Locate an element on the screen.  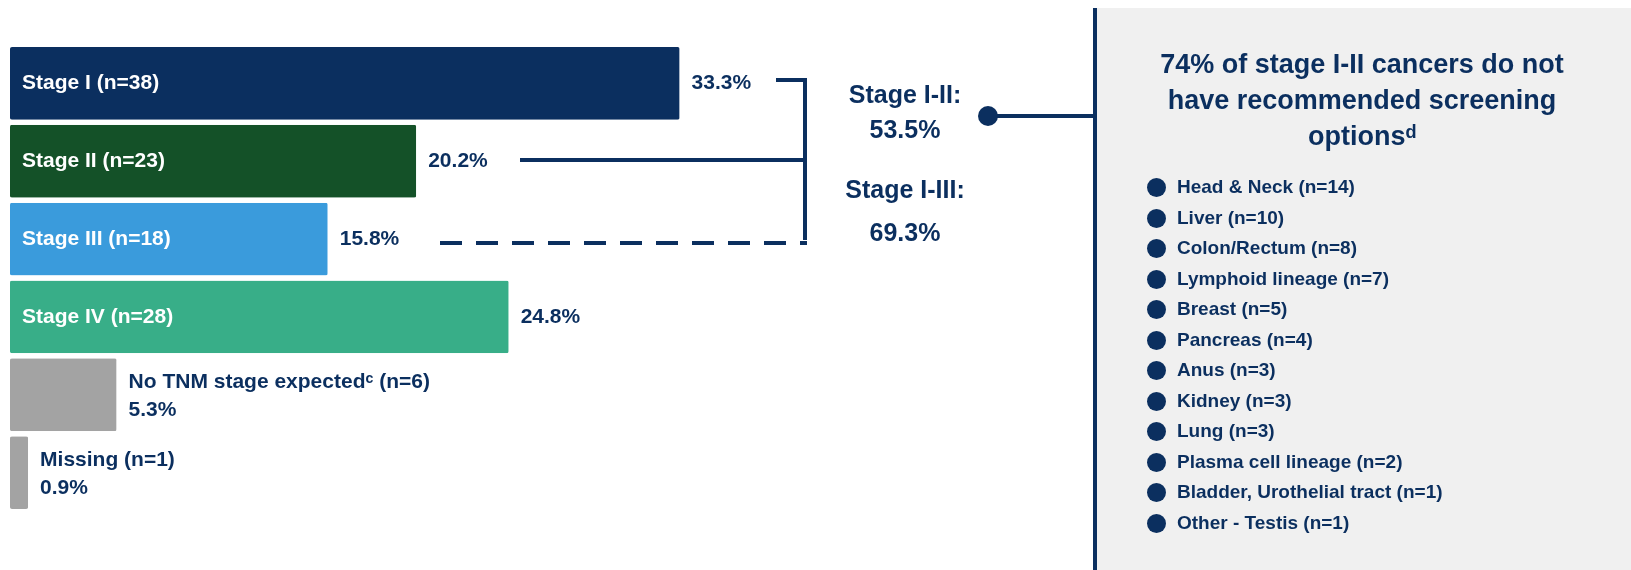
text: 69.3% is located at coordinates (905, 232).